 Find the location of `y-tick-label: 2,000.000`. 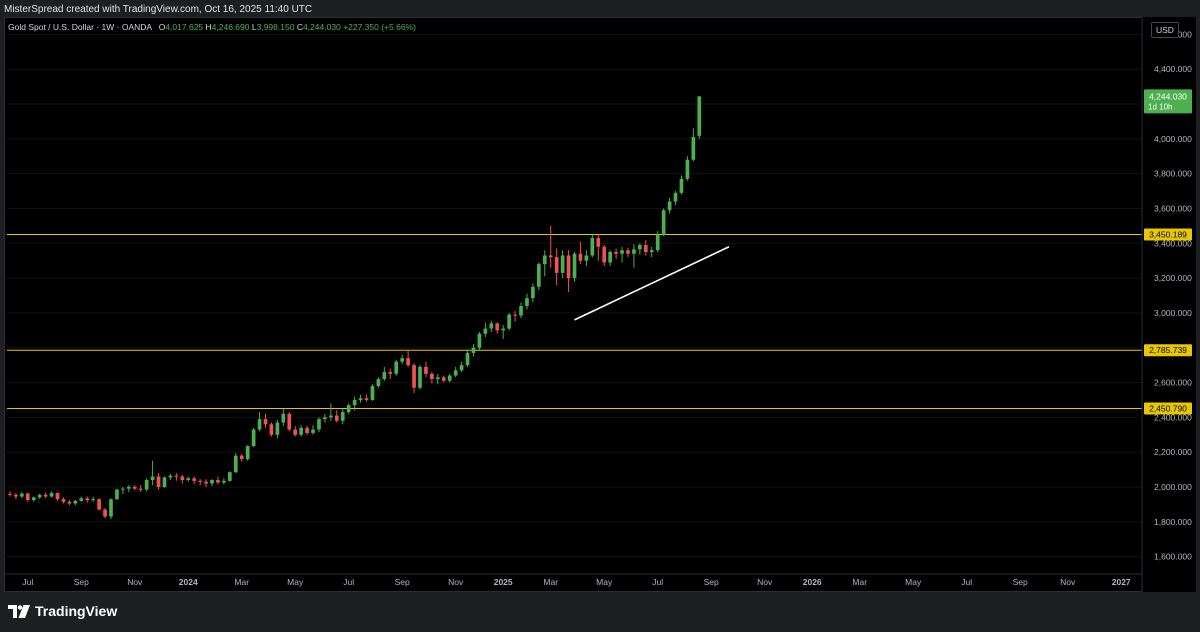

y-tick-label: 2,000.000 is located at coordinates (1173, 487).